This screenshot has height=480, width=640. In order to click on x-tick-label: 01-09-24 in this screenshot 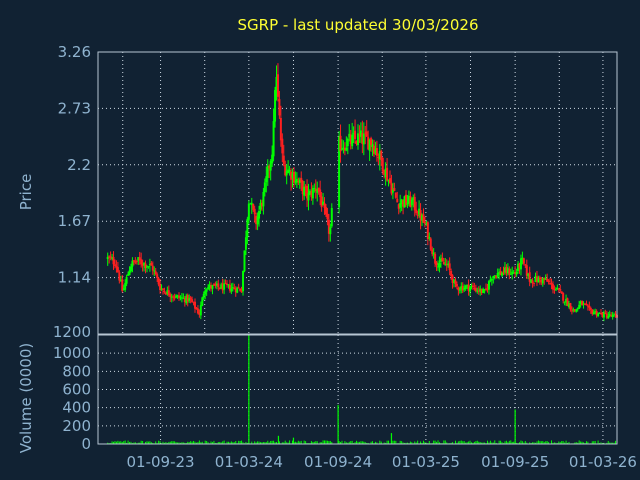, I will do `click(338, 462)`.